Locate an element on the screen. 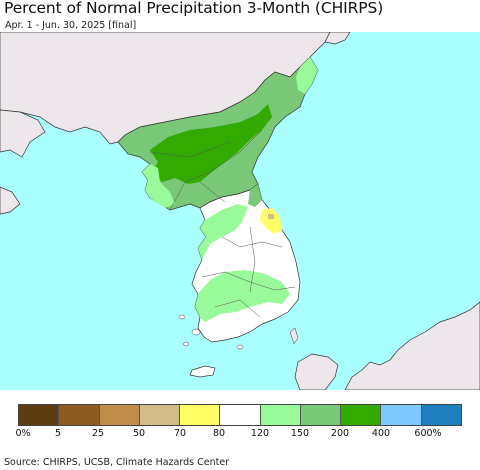 Image resolution: width=480 pixels, height=470 pixels. legend-labels: 0% 5 25 50 70 80 120 150 200 400 600% is located at coordinates (240, 435).